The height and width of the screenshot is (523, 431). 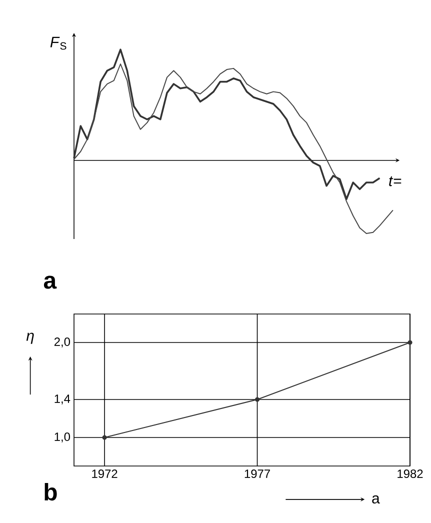 I want to click on x-axis-title: a, so click(x=376, y=499).